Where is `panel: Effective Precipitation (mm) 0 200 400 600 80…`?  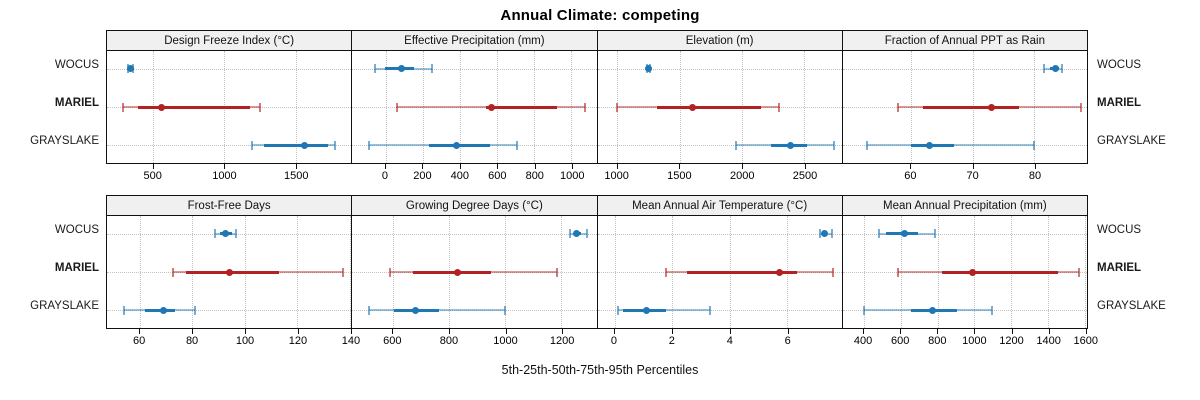 panel: Effective Precipitation (mm) 0 200 400 600 80… is located at coordinates (474, 109).